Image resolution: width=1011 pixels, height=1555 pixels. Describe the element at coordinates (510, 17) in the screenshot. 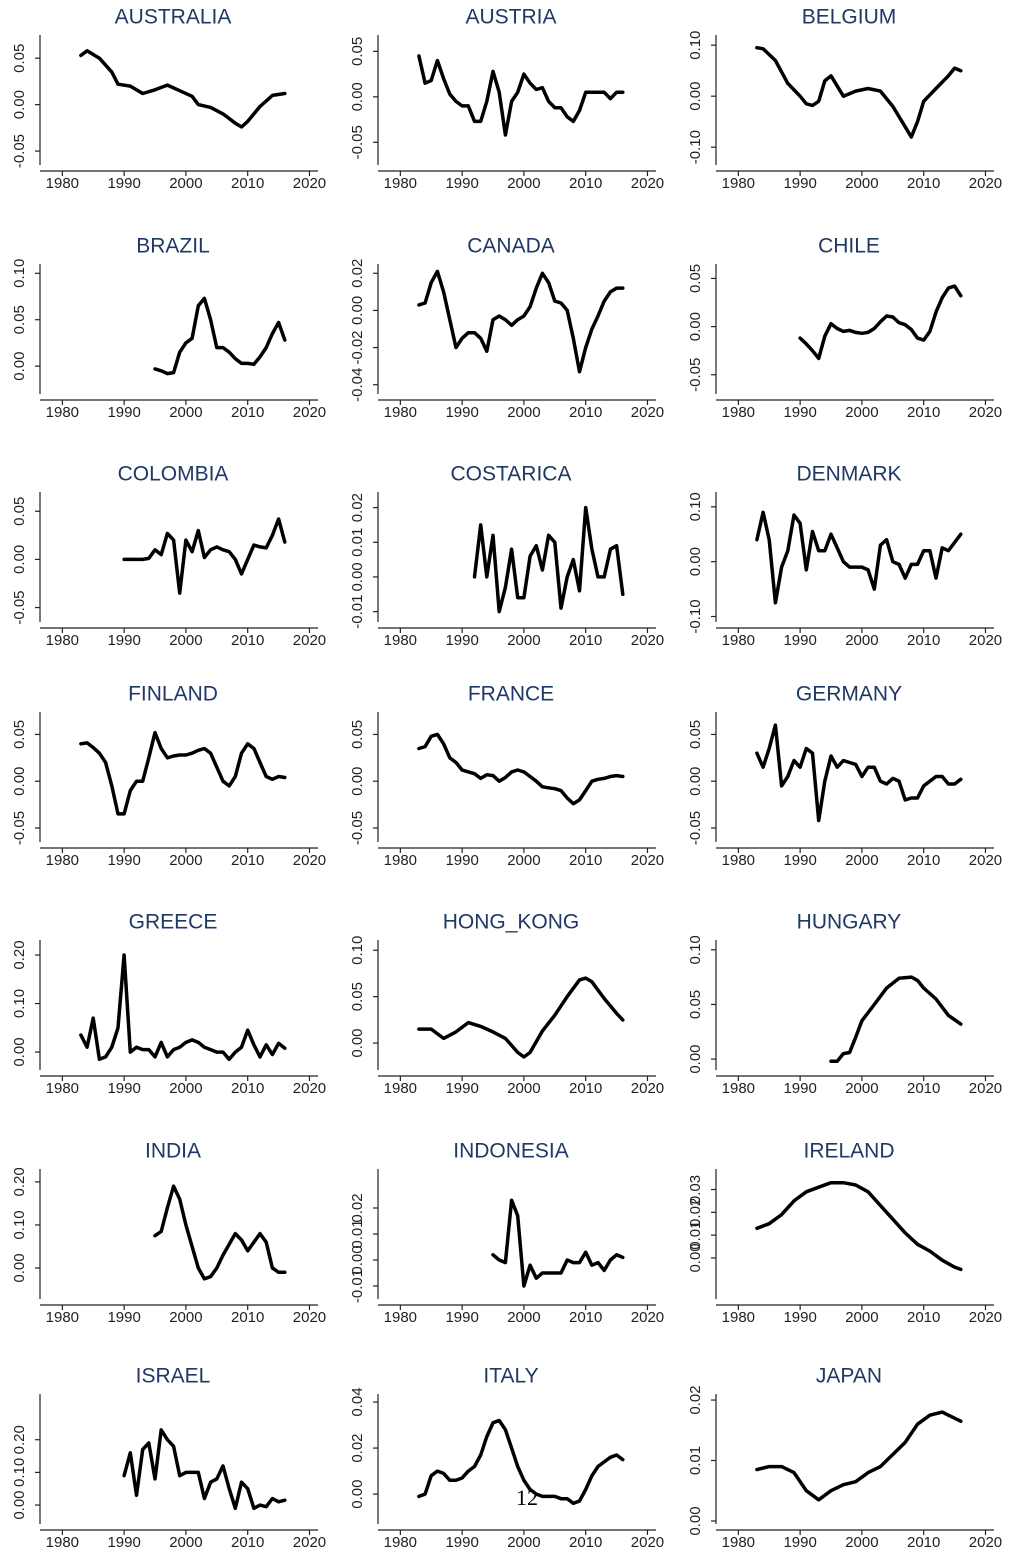

I see `chart-title: AUSTRIA` at that location.